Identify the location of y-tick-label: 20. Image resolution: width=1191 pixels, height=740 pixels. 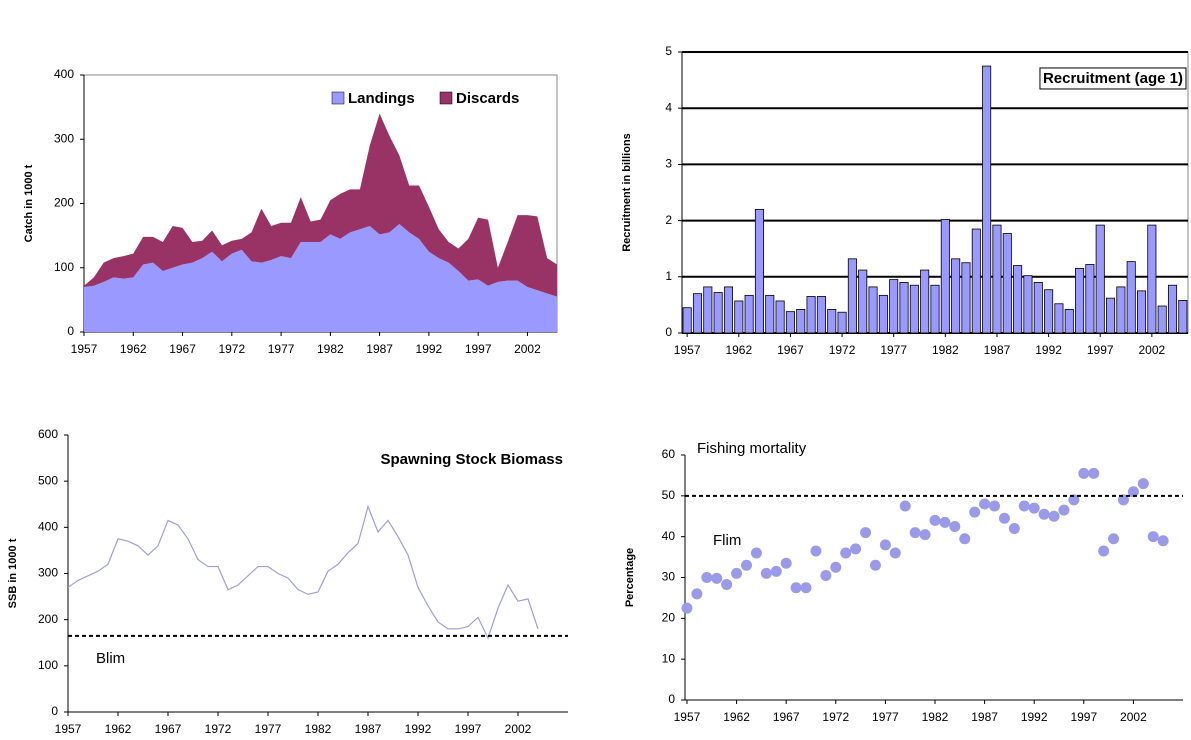
(669, 618).